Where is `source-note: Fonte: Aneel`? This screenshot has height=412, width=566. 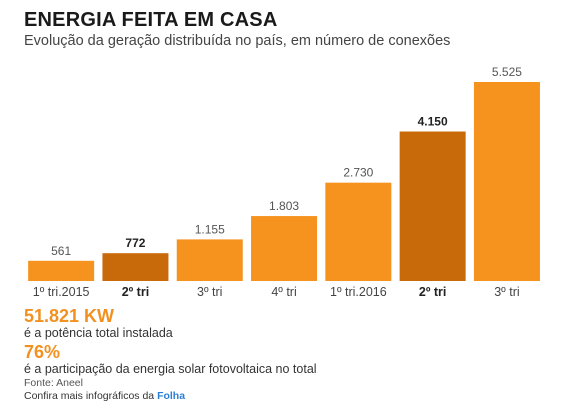
source-note: Fonte: Aneel is located at coordinates (53, 383).